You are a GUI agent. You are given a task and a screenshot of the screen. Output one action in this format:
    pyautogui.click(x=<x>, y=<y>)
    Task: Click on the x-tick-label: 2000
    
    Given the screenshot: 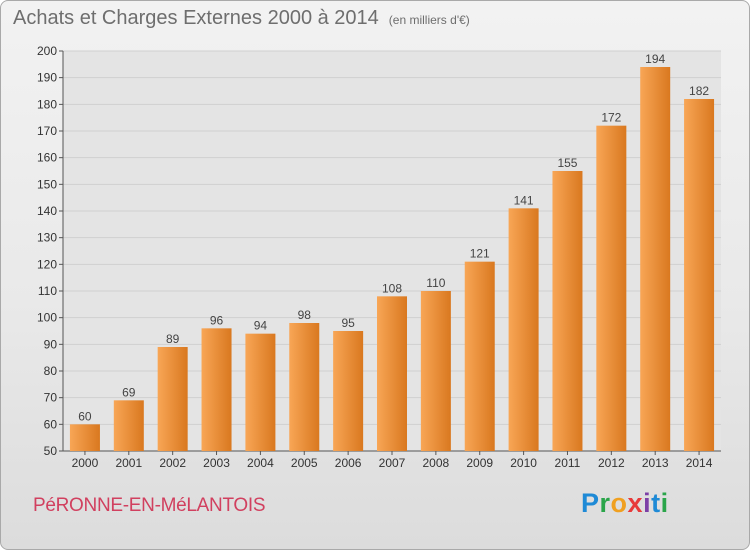 What is the action you would take?
    pyautogui.click(x=85, y=463)
    